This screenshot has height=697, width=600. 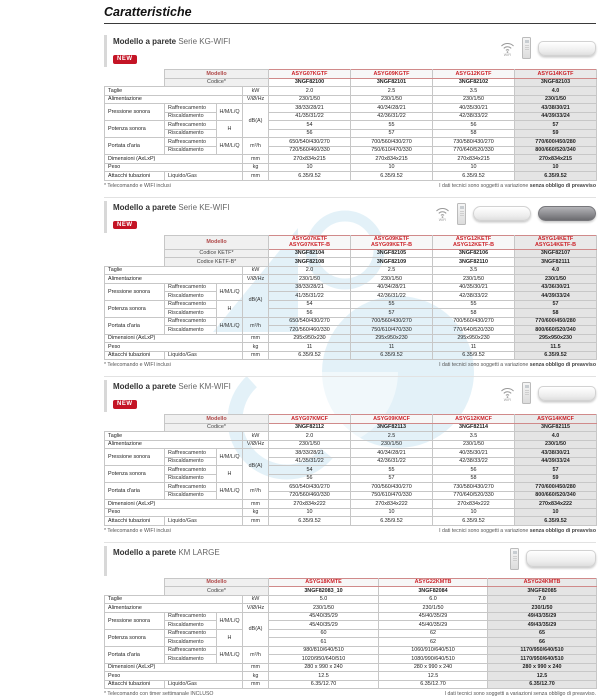 What do you see at coordinates (563, 531) in the screenshot?
I see `footnote-right-bold: senza obbligo di preavviso` at bounding box center [563, 531].